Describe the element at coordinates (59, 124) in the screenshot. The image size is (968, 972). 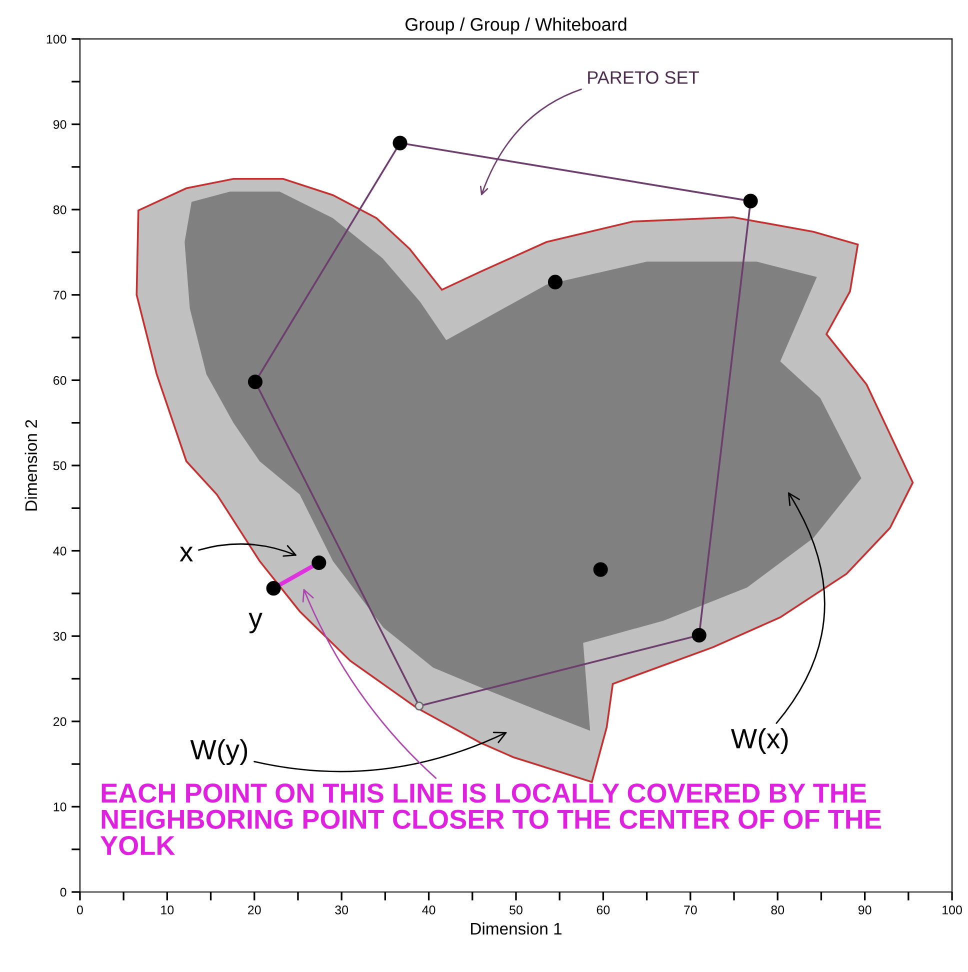
I see `y-tick-label: 90` at that location.